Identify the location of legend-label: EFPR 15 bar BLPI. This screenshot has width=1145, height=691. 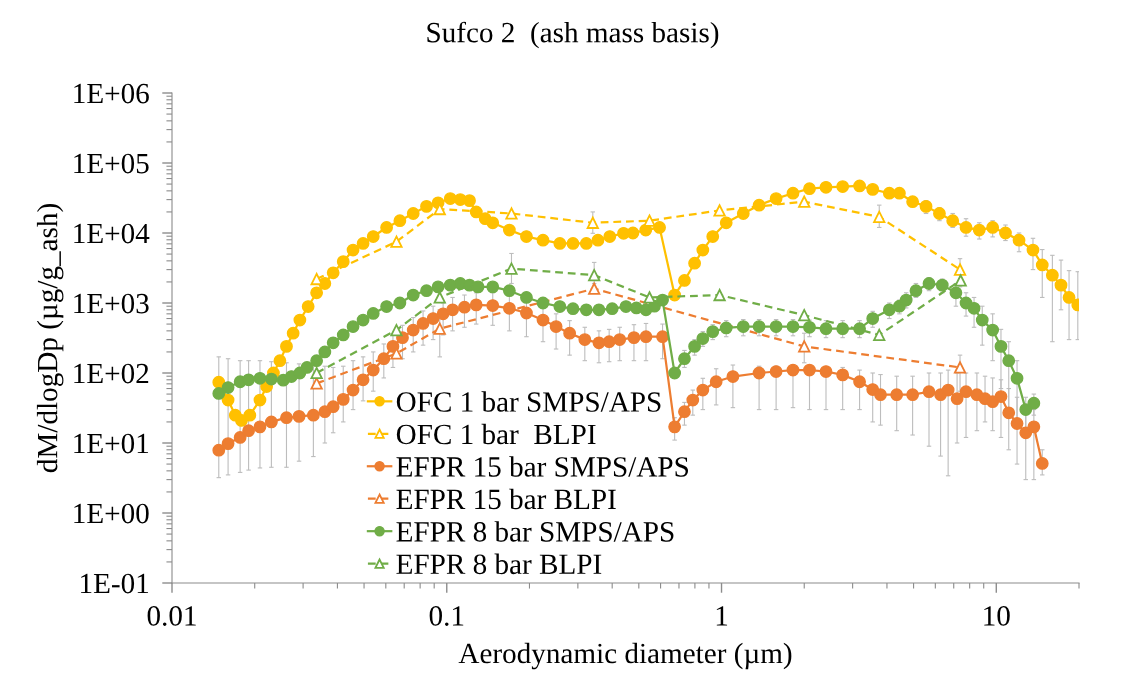
(506, 499).